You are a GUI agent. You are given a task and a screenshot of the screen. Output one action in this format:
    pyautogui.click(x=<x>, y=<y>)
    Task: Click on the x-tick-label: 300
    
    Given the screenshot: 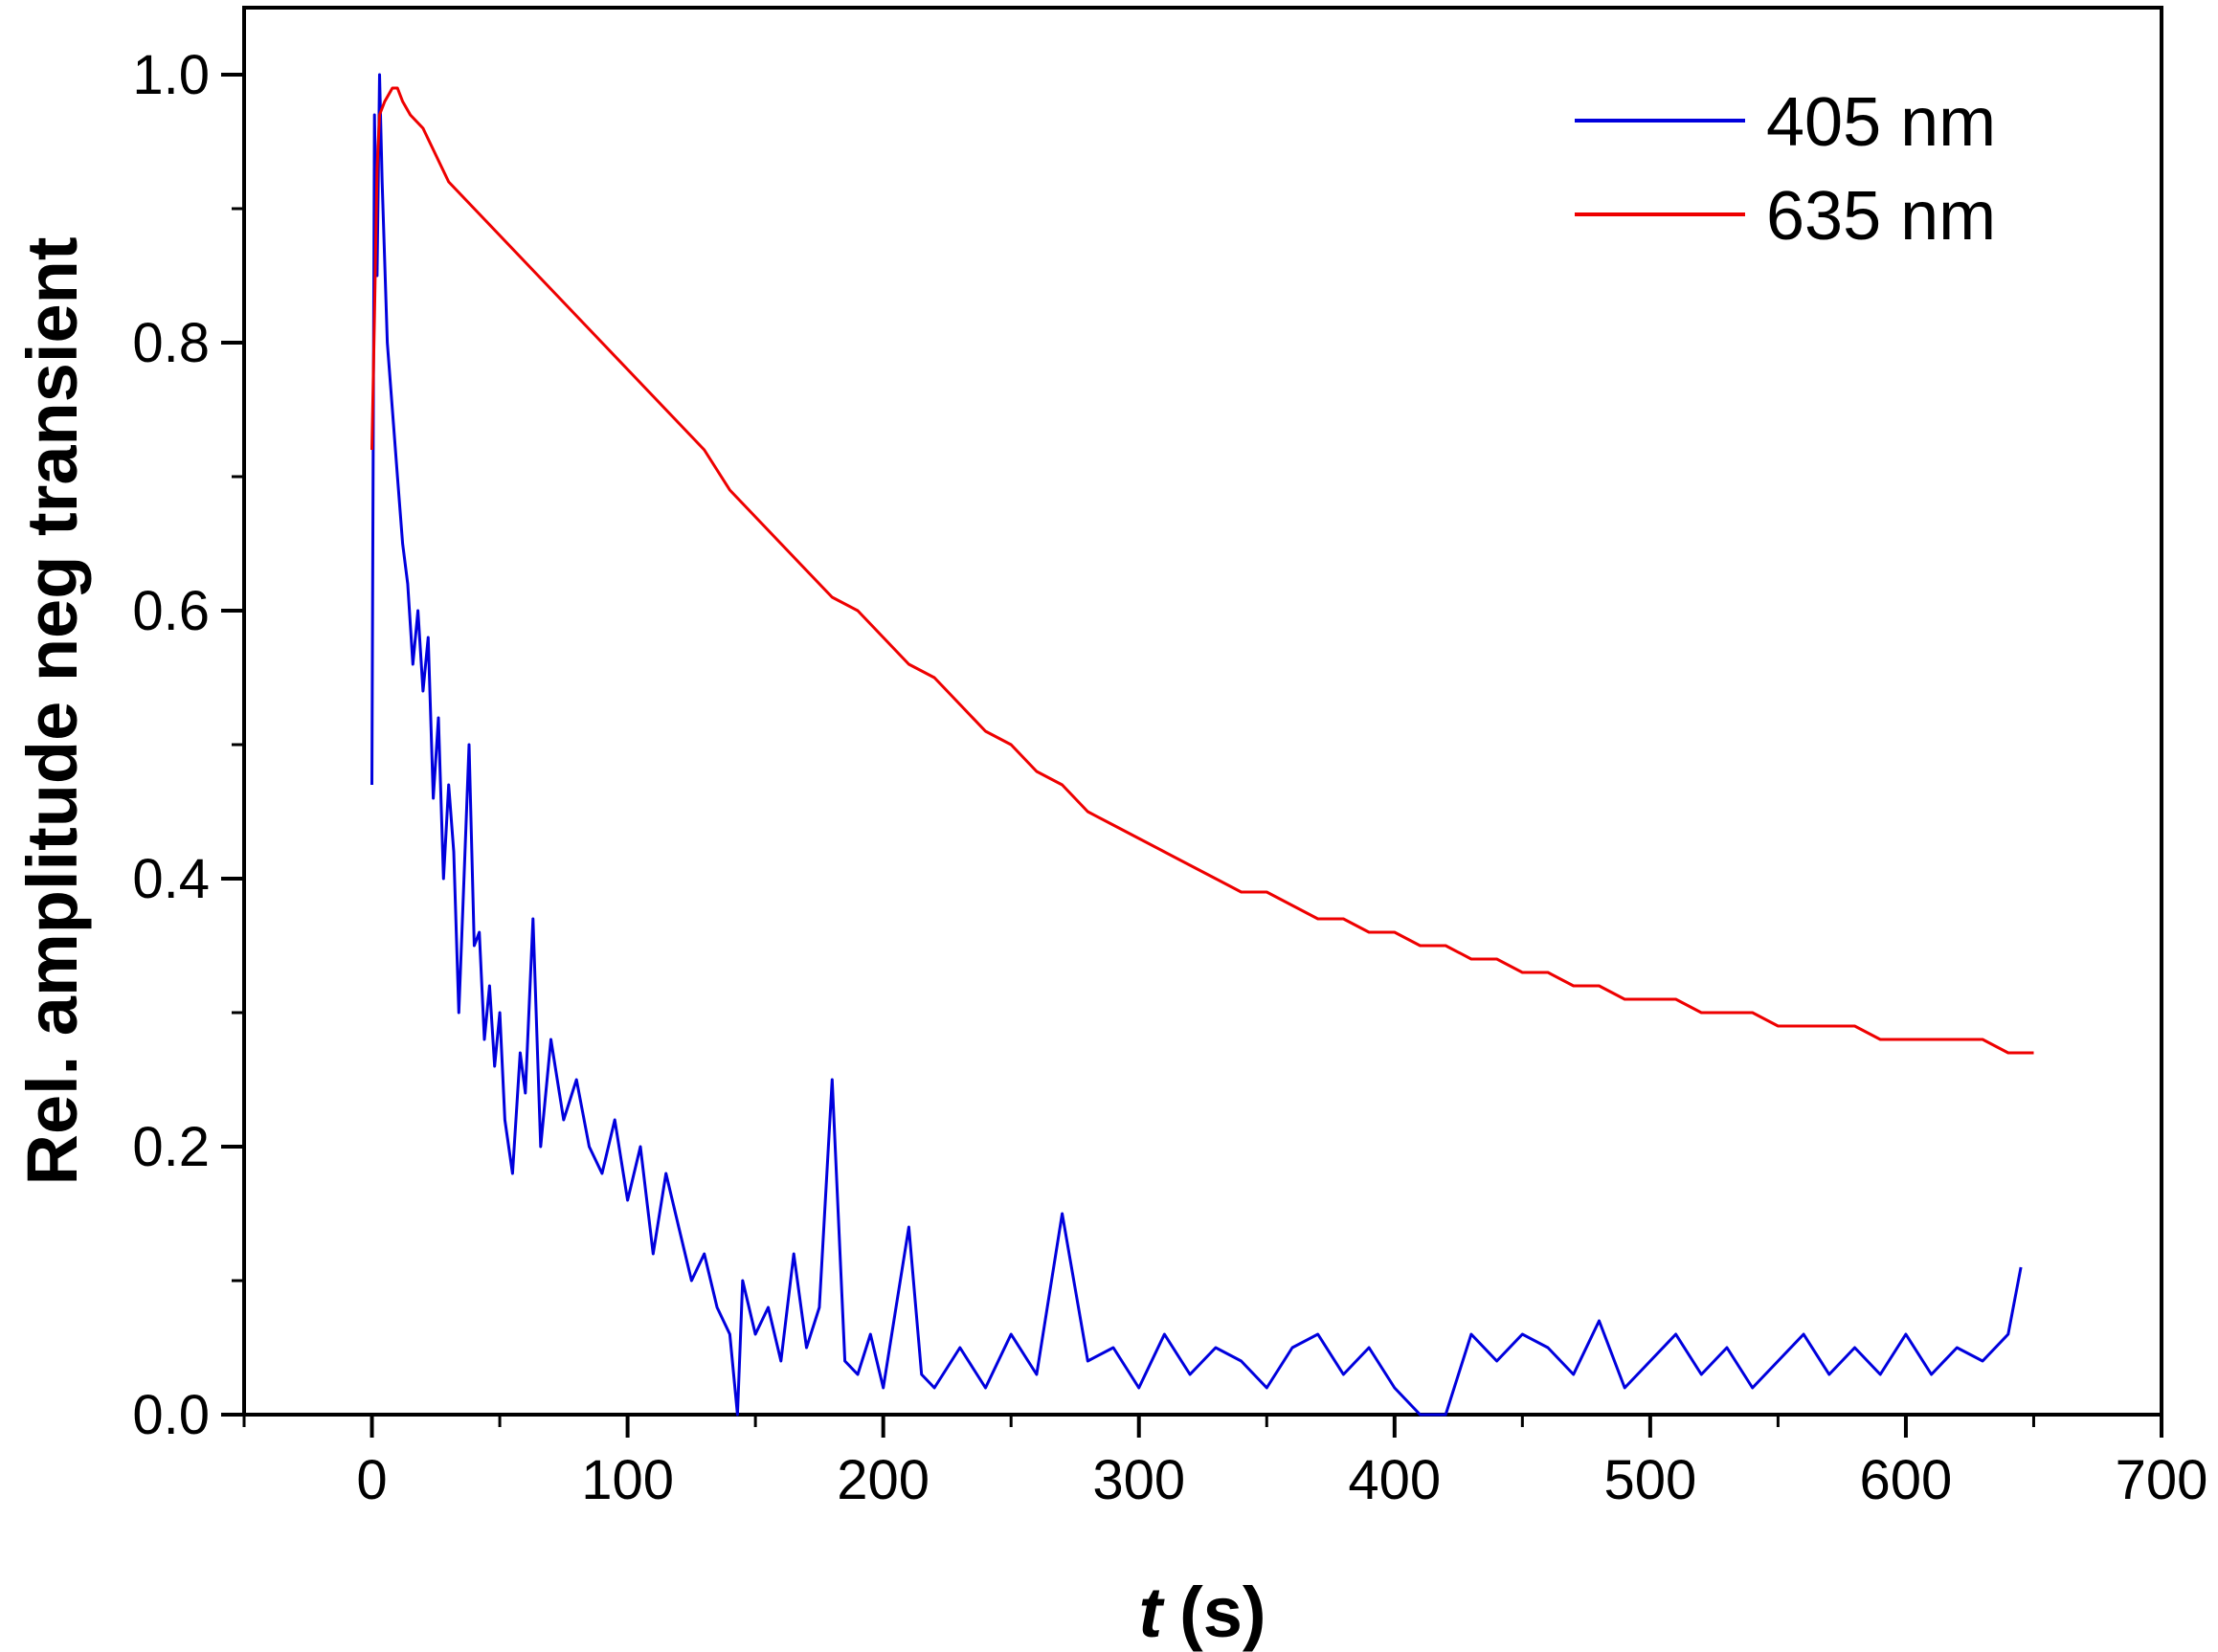 What is the action you would take?
    pyautogui.click(x=1138, y=1480)
    